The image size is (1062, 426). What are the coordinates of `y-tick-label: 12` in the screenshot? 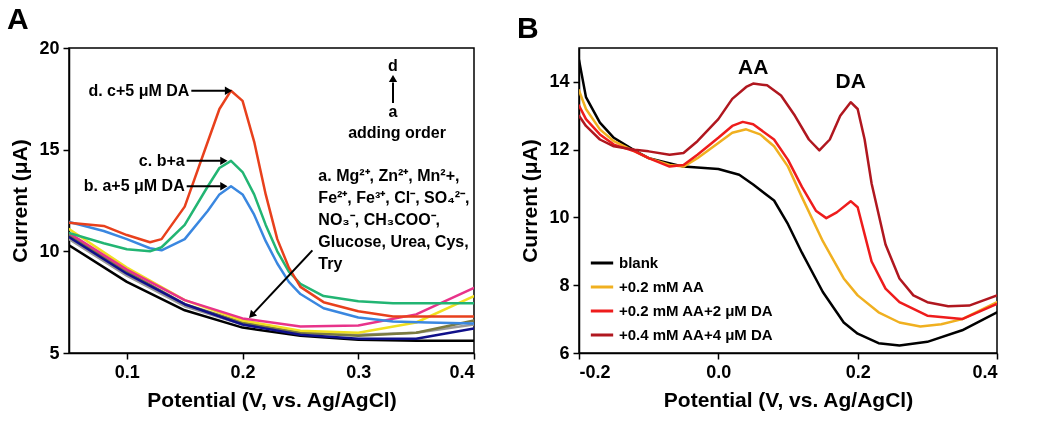 It's located at (559, 149).